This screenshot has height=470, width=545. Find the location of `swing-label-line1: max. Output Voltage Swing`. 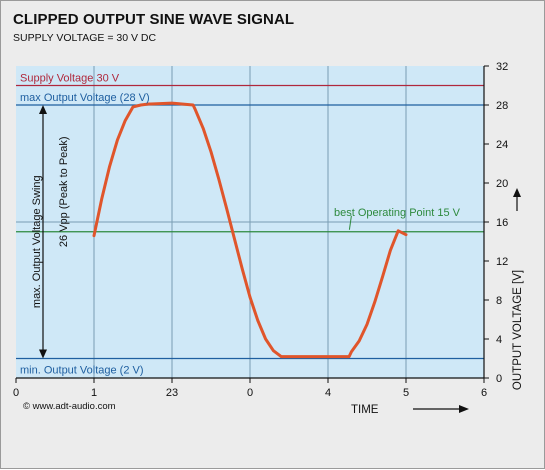

swing-label-line1: max. Output Voltage Swing is located at coordinates (37, 241).